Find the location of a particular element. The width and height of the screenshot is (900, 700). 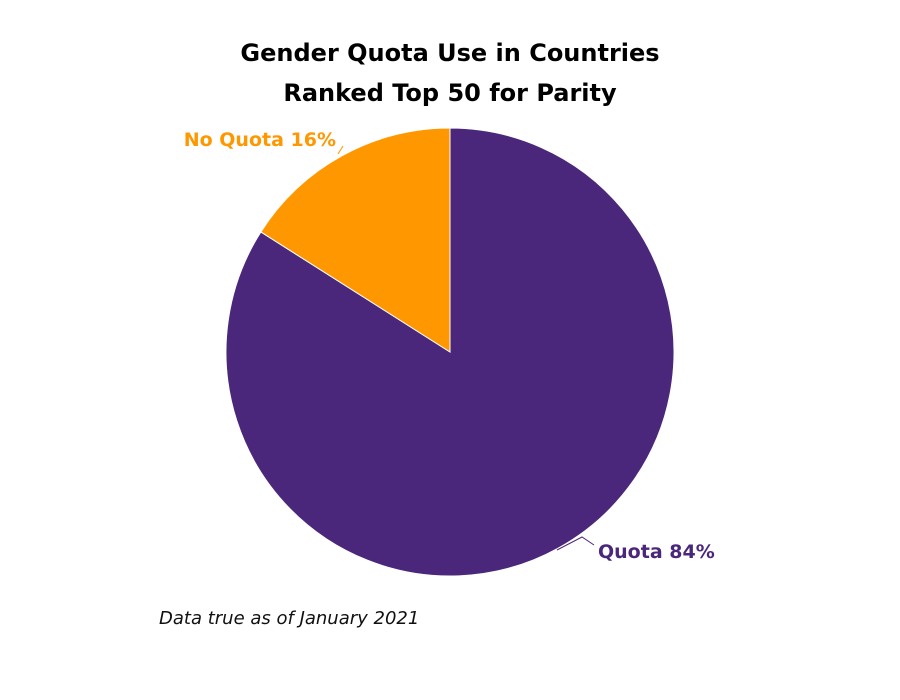

leader-line-no-quota is located at coordinates (340, 150).